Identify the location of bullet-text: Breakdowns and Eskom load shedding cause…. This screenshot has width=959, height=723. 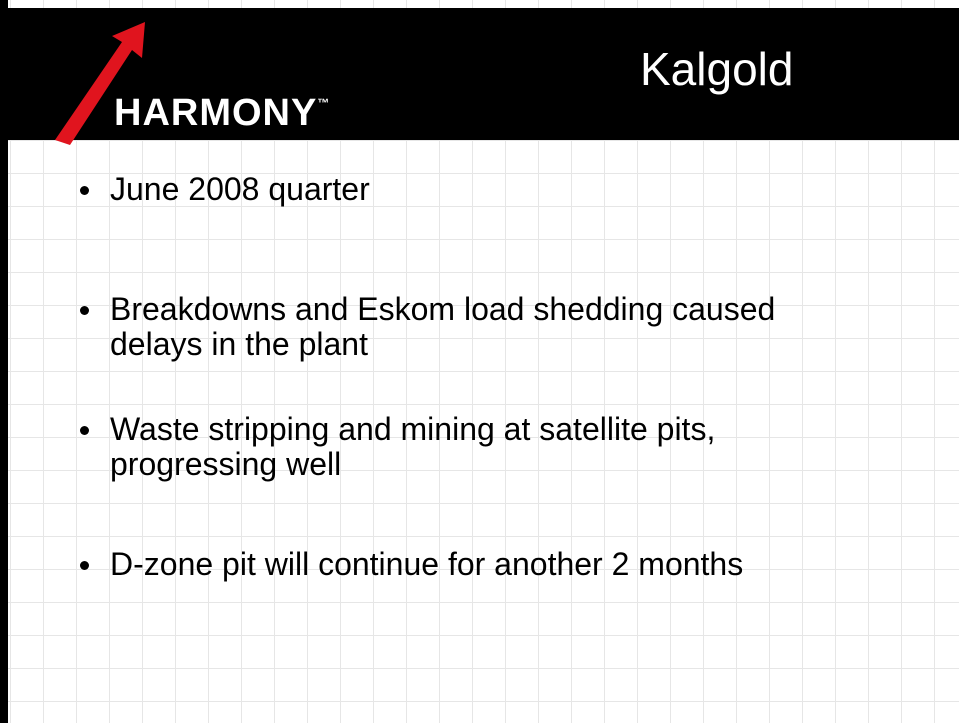
(443, 309).